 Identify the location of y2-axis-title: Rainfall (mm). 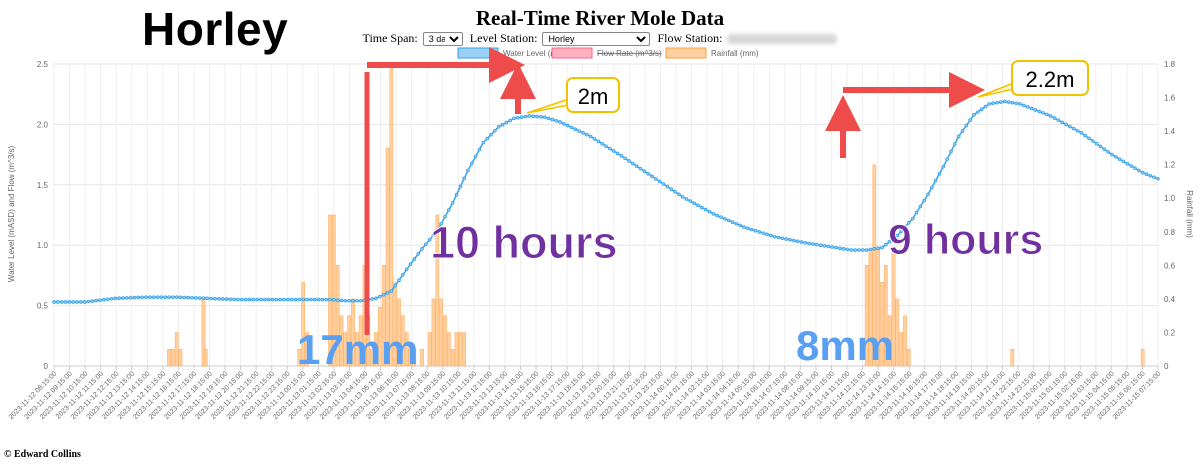
(1189, 214).